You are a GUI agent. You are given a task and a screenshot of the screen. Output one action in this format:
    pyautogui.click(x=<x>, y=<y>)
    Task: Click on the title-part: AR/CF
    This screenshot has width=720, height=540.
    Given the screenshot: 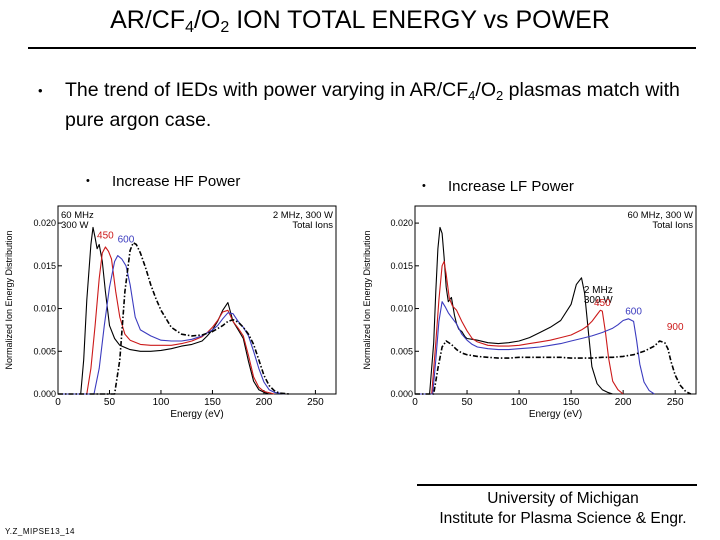 What is the action you would take?
    pyautogui.click(x=148, y=20)
    